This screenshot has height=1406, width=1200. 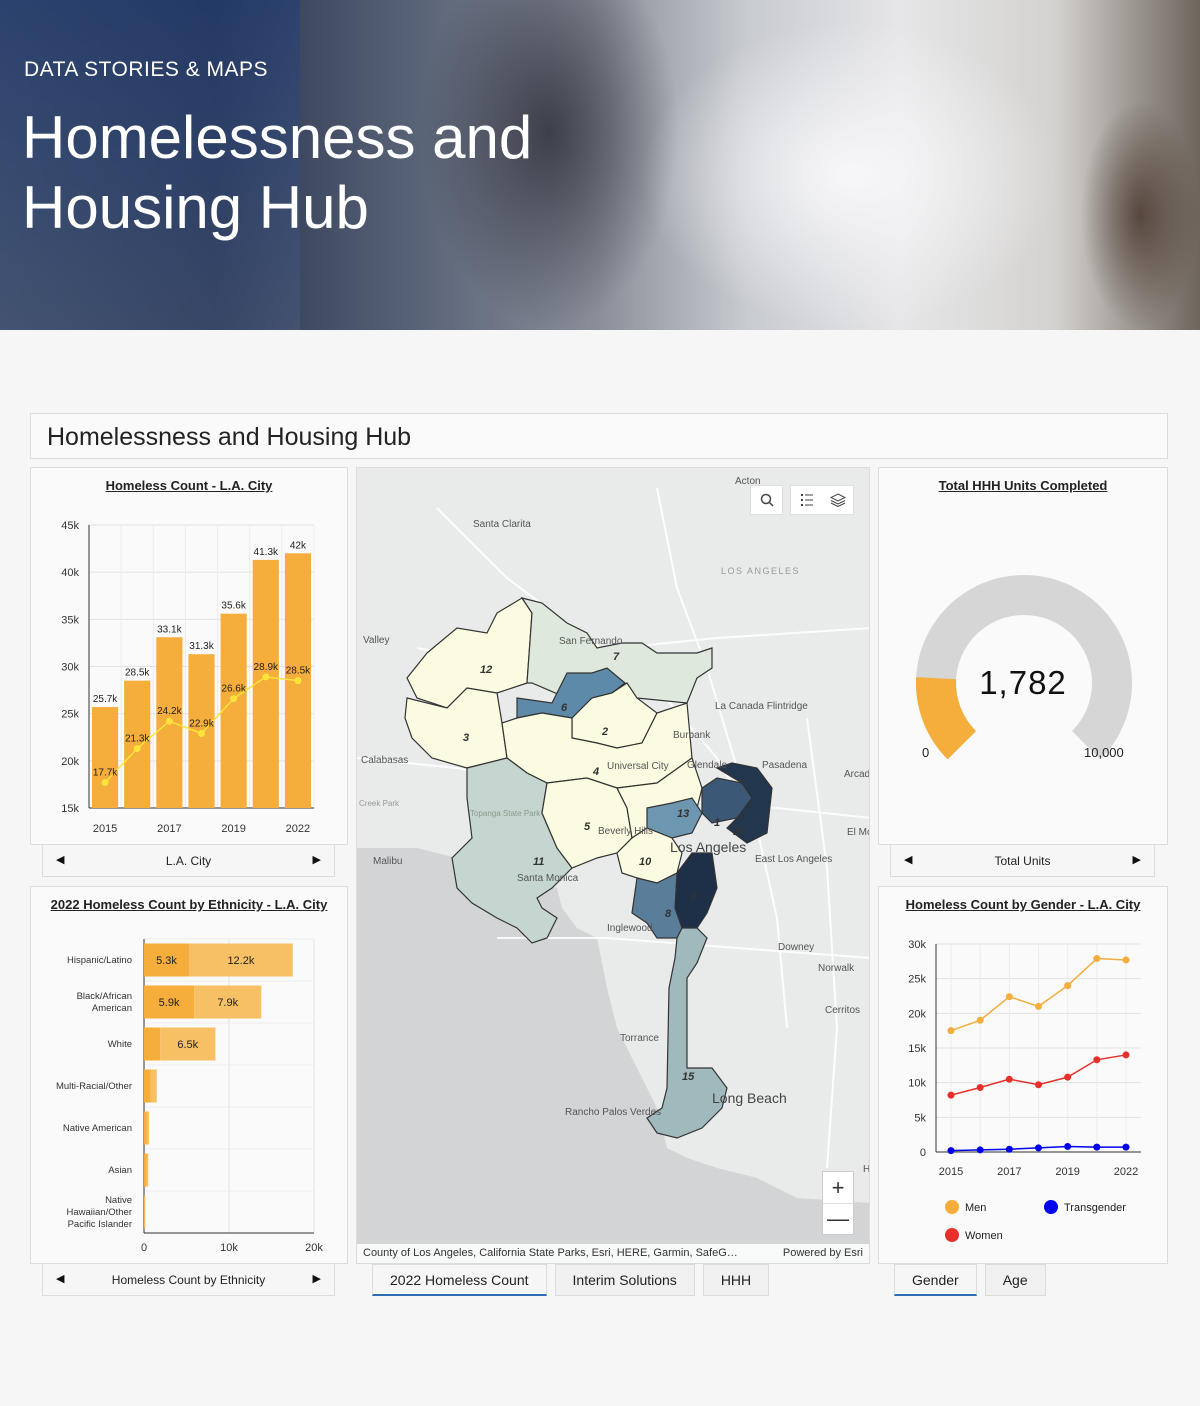 I want to click on tab-age: Age, so click(x=1015, y=1280).